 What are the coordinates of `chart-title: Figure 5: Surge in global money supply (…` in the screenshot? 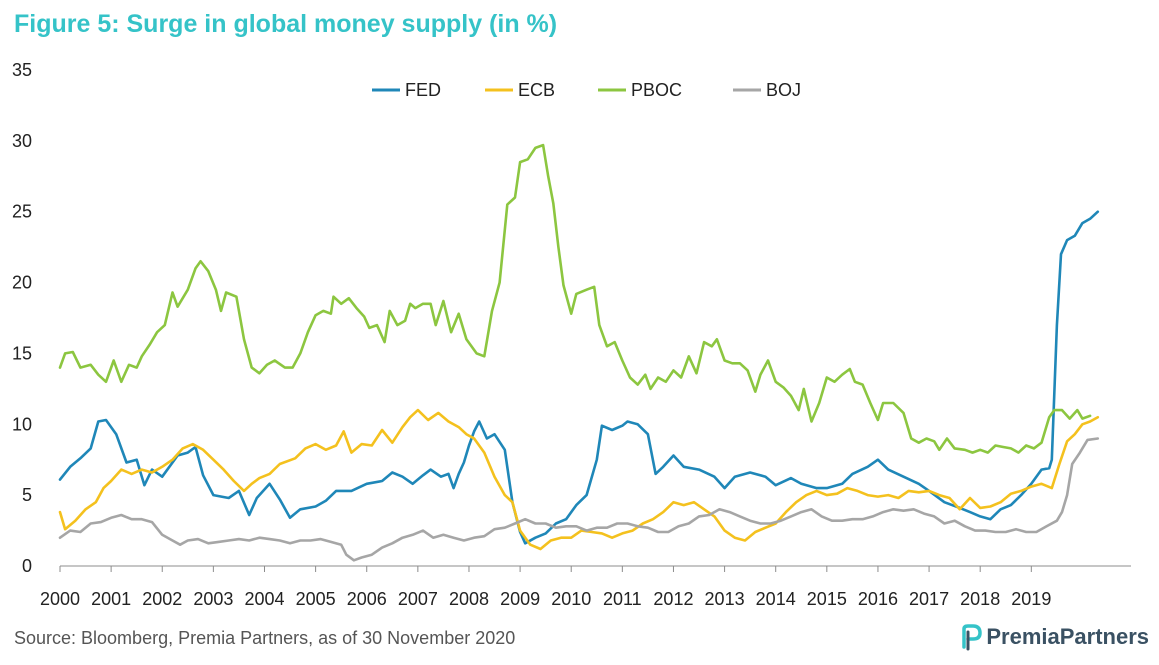 It's located at (286, 24).